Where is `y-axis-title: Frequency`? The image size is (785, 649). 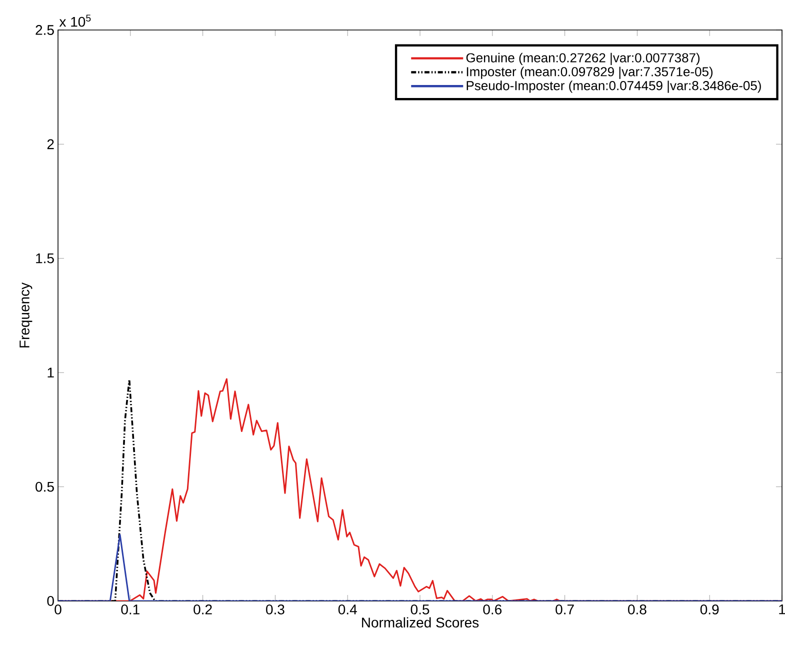 y-axis-title: Frequency is located at coordinates (26, 315).